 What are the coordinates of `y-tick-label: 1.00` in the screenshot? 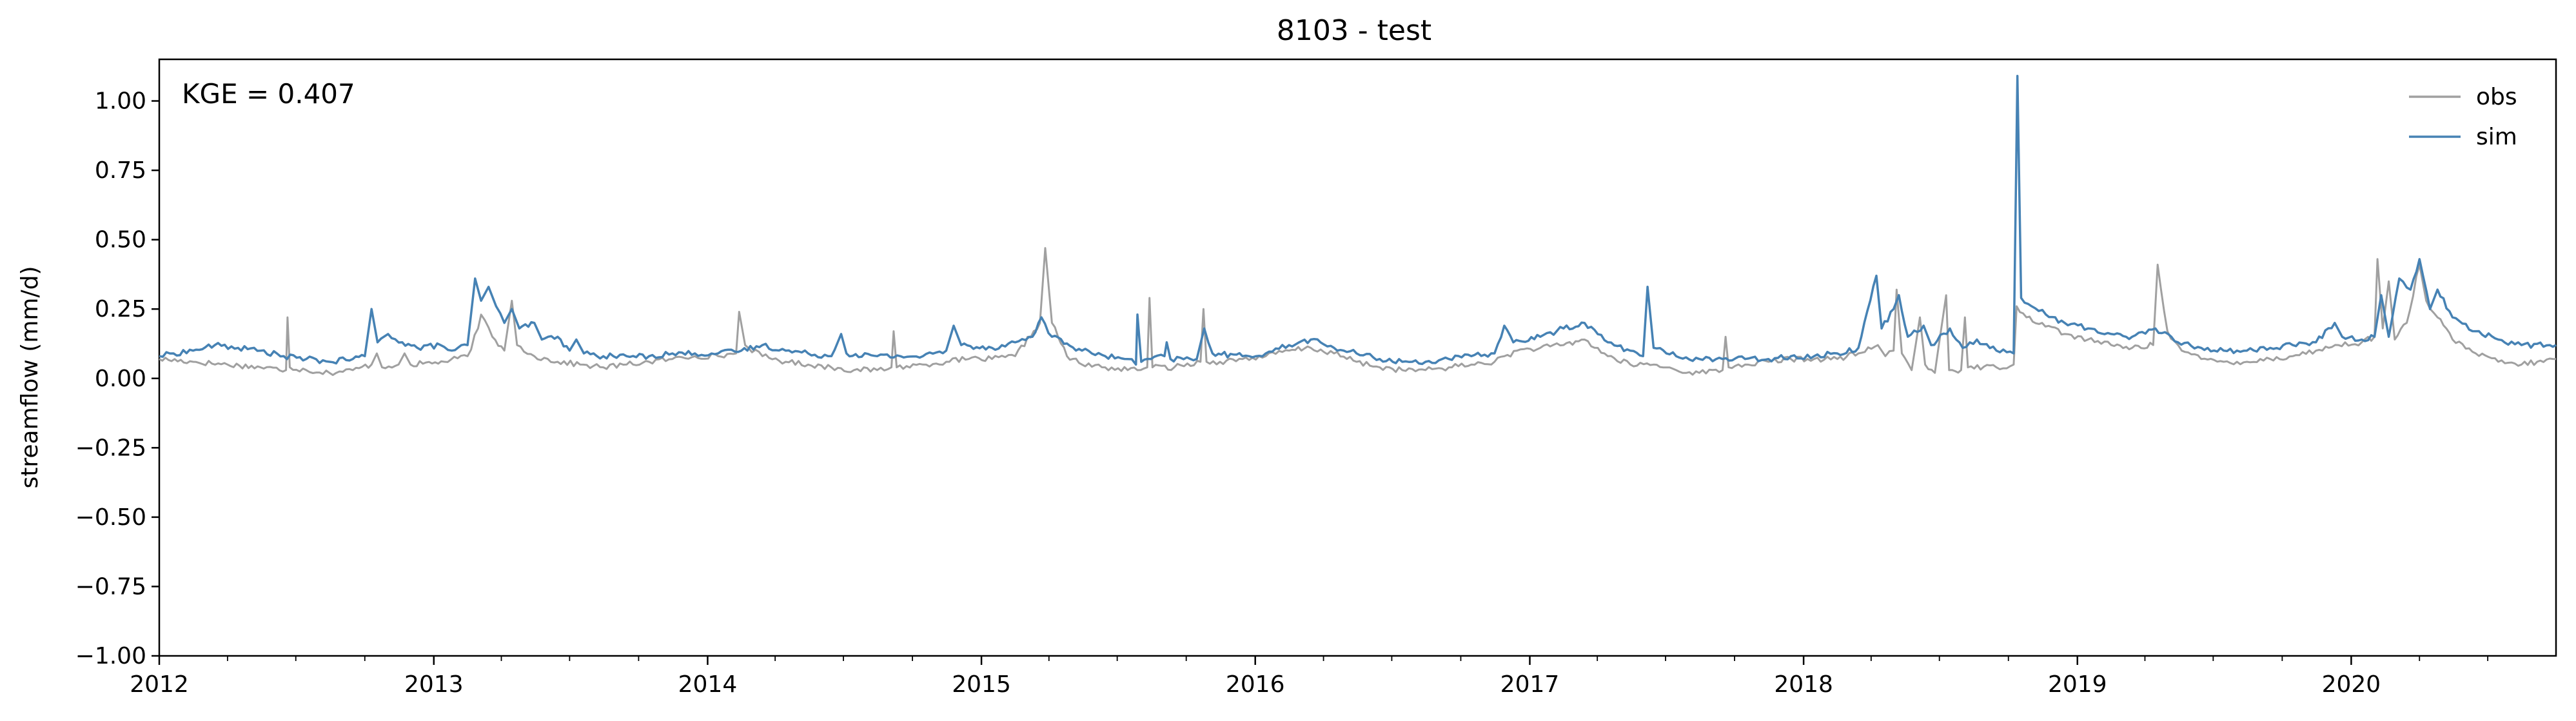 It's located at (121, 101).